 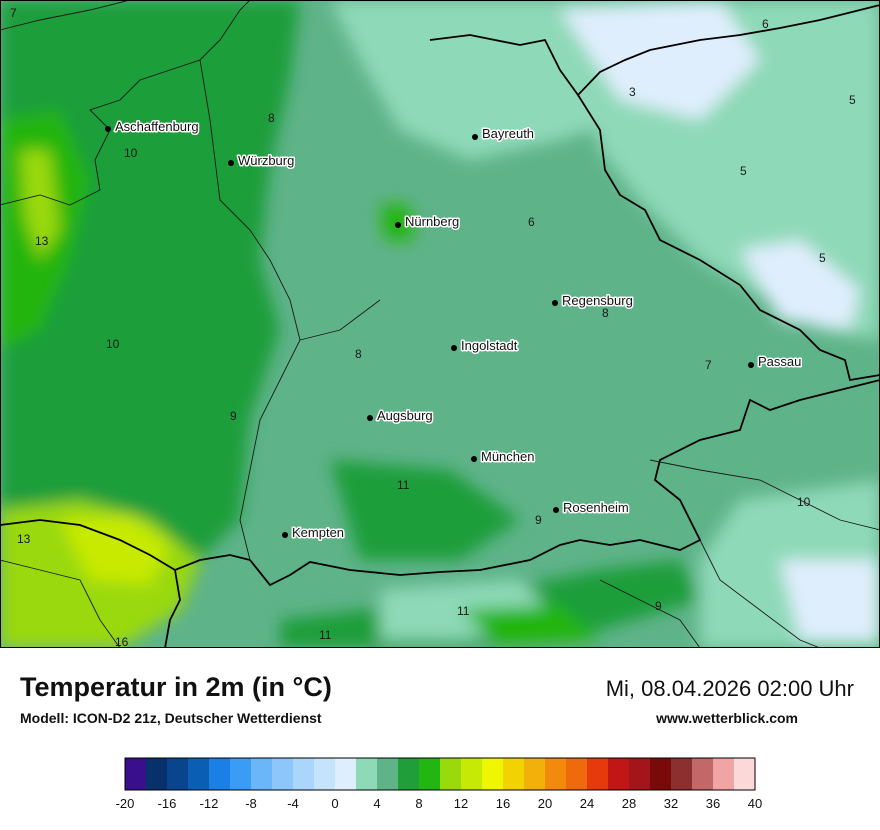 What do you see at coordinates (251, 803) in the screenshot?
I see `legend-tick-label: -8` at bounding box center [251, 803].